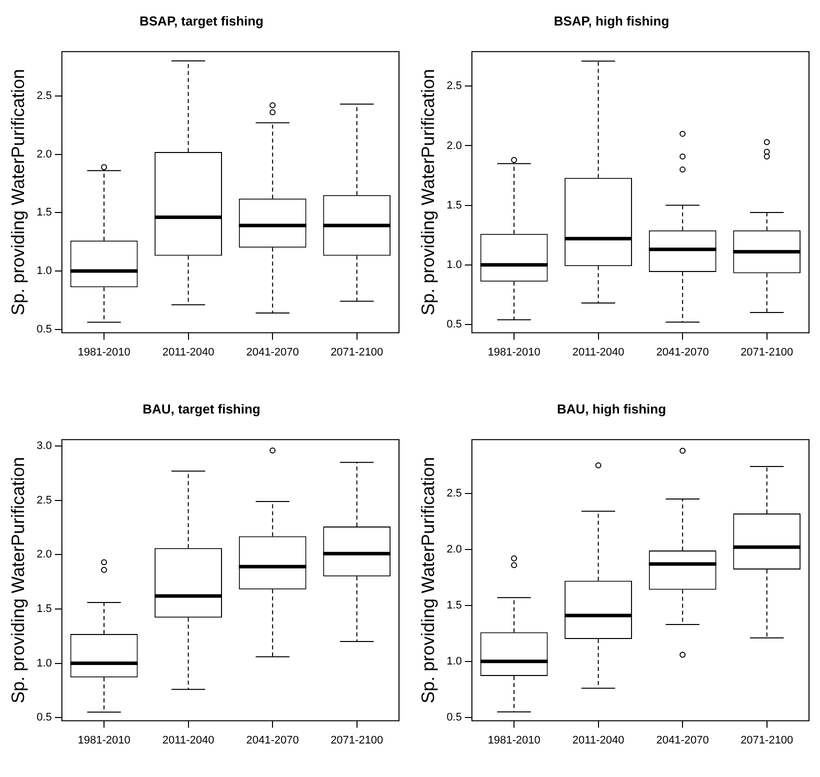 This screenshot has height=777, width=820. Describe the element at coordinates (612, 20) in the screenshot. I see `chart-title: BSAP, high fishing` at that location.